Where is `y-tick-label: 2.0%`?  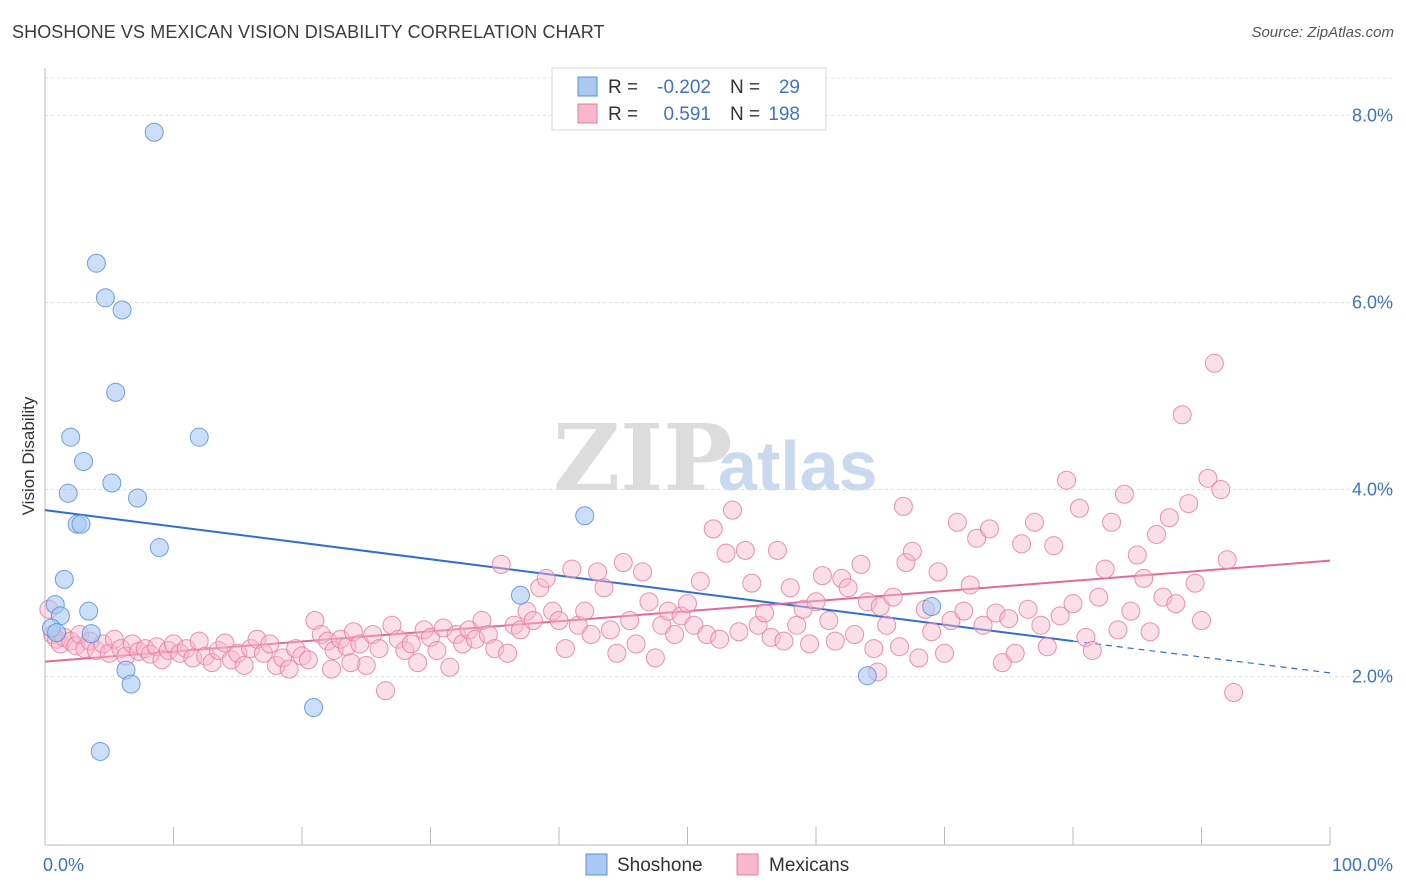 y-tick-label: 2.0% is located at coordinates (1372, 677).